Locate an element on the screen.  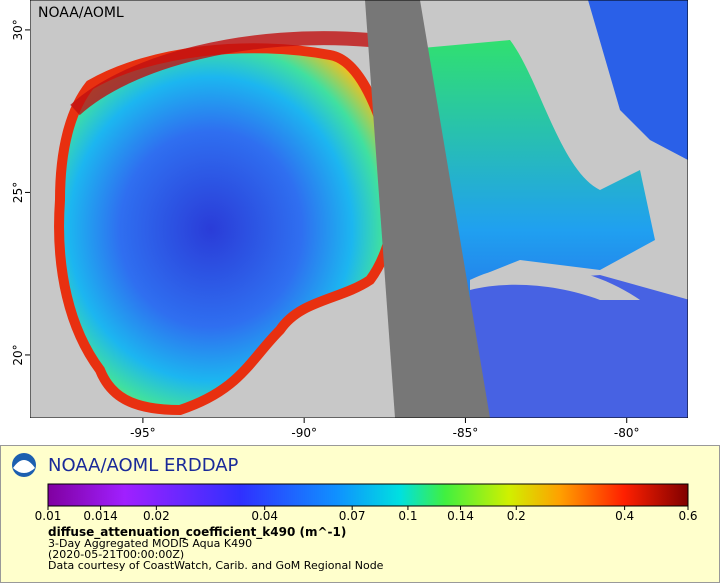
lon-tick-label: -95° is located at coordinates (143, 433).